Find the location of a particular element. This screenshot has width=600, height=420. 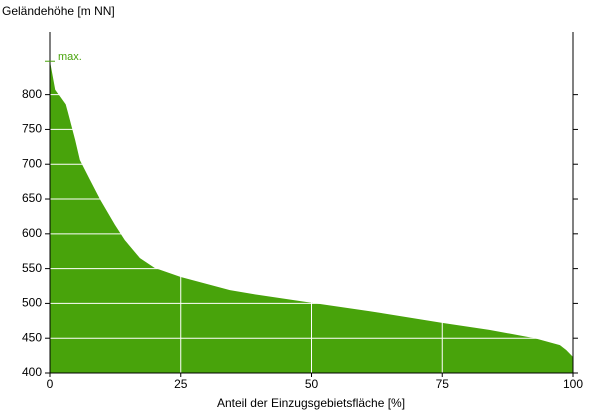

annotation: max. is located at coordinates (70, 57).